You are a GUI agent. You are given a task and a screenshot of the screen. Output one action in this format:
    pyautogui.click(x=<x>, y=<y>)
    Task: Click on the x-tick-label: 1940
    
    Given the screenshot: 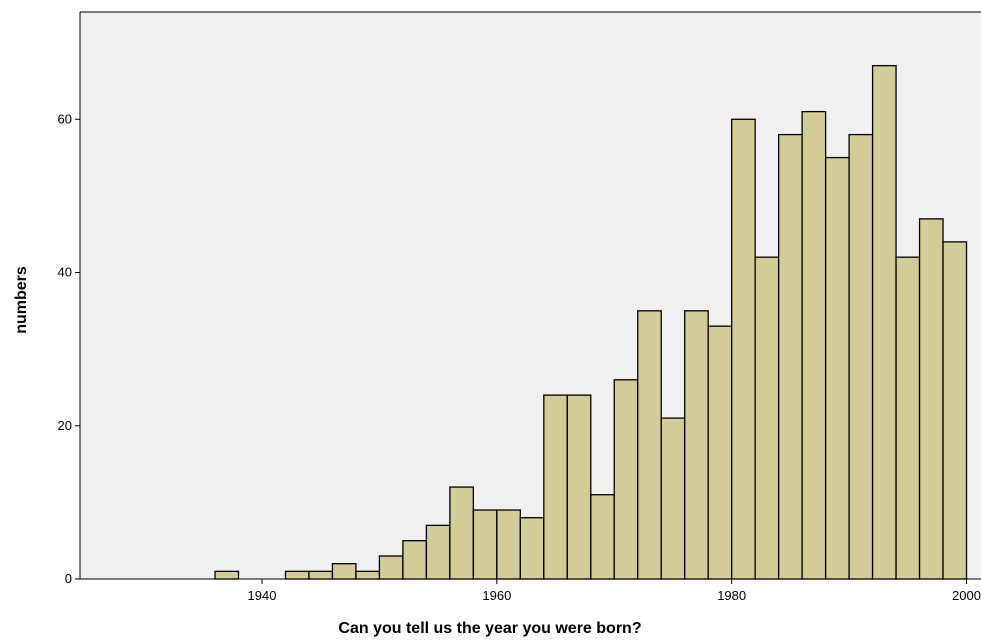 What is the action you would take?
    pyautogui.click(x=262, y=595)
    